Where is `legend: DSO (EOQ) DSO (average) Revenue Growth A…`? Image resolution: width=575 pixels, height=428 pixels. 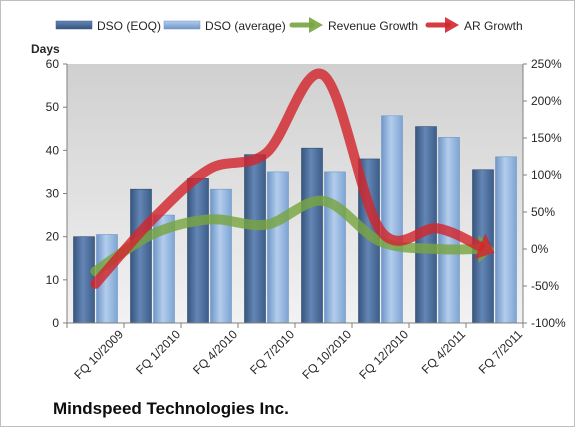 legend: DSO (EOQ) DSO (average) Revenue Growth A… is located at coordinates (289, 25).